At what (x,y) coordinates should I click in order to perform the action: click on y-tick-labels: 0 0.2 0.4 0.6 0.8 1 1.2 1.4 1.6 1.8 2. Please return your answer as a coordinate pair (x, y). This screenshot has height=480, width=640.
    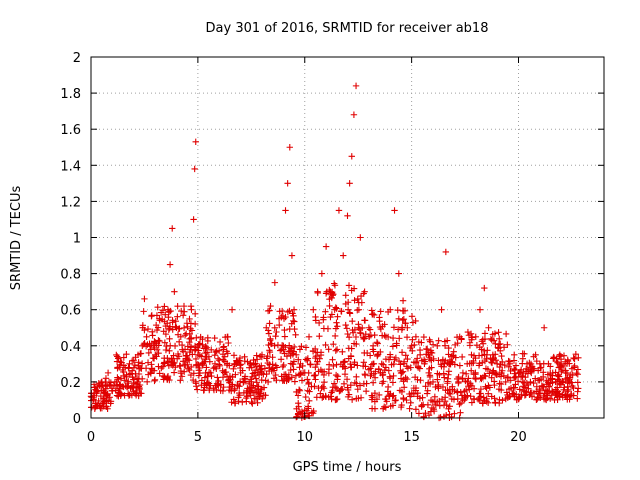
    Looking at the image, I should click on (70, 239).